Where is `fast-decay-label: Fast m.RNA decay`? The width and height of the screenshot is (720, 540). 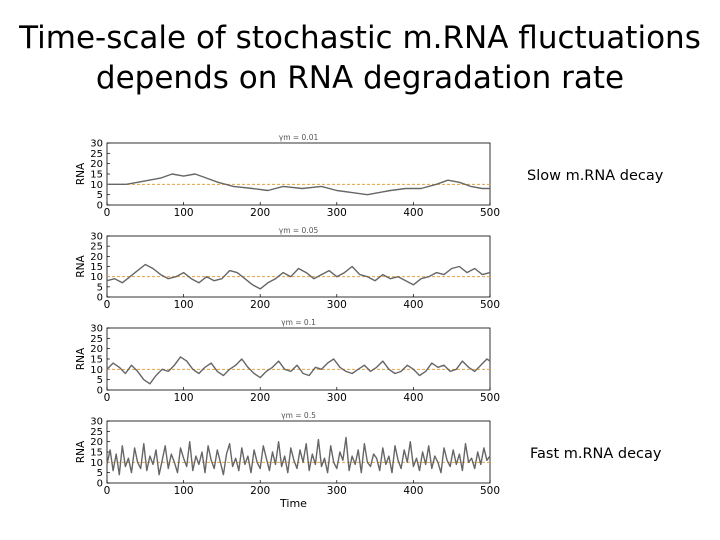 fast-decay-label: Fast m.RNA decay is located at coordinates (596, 454).